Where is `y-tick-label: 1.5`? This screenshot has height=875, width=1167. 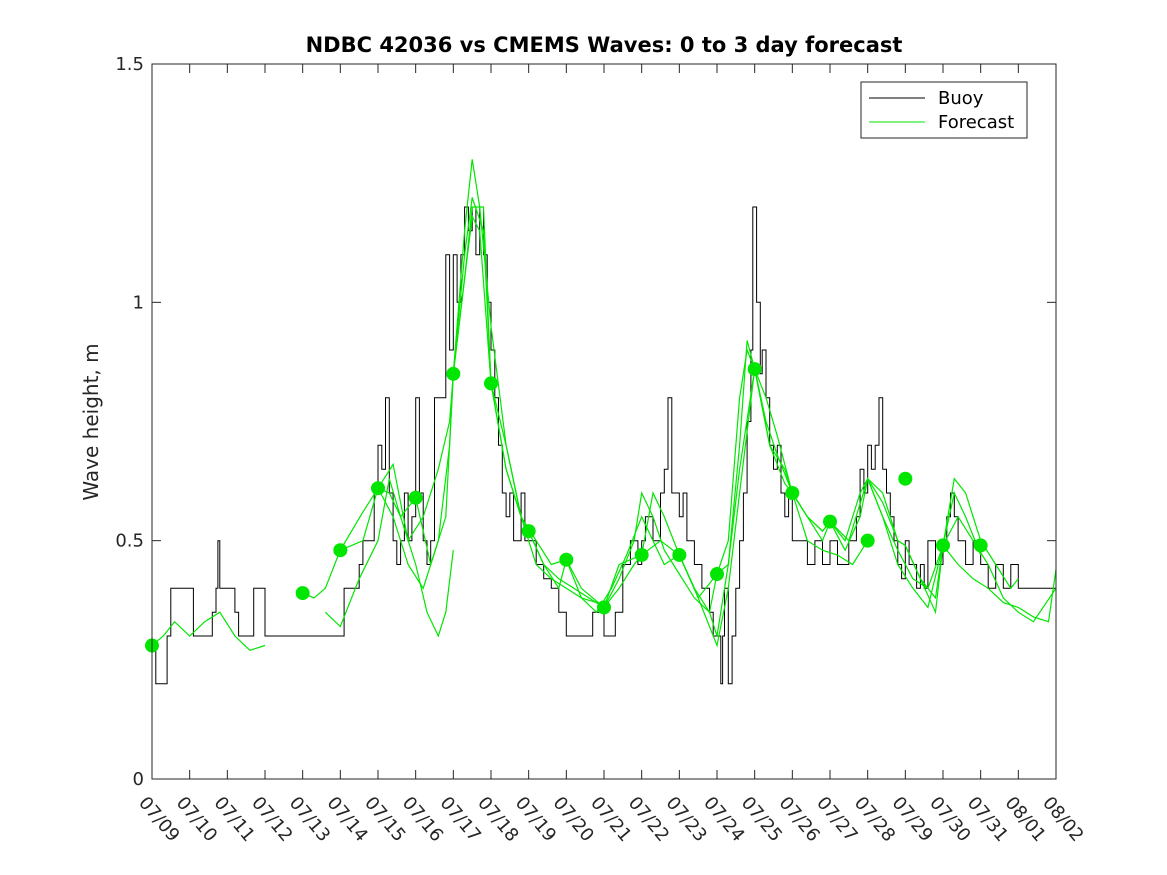 y-tick-label: 1.5 is located at coordinates (129, 64).